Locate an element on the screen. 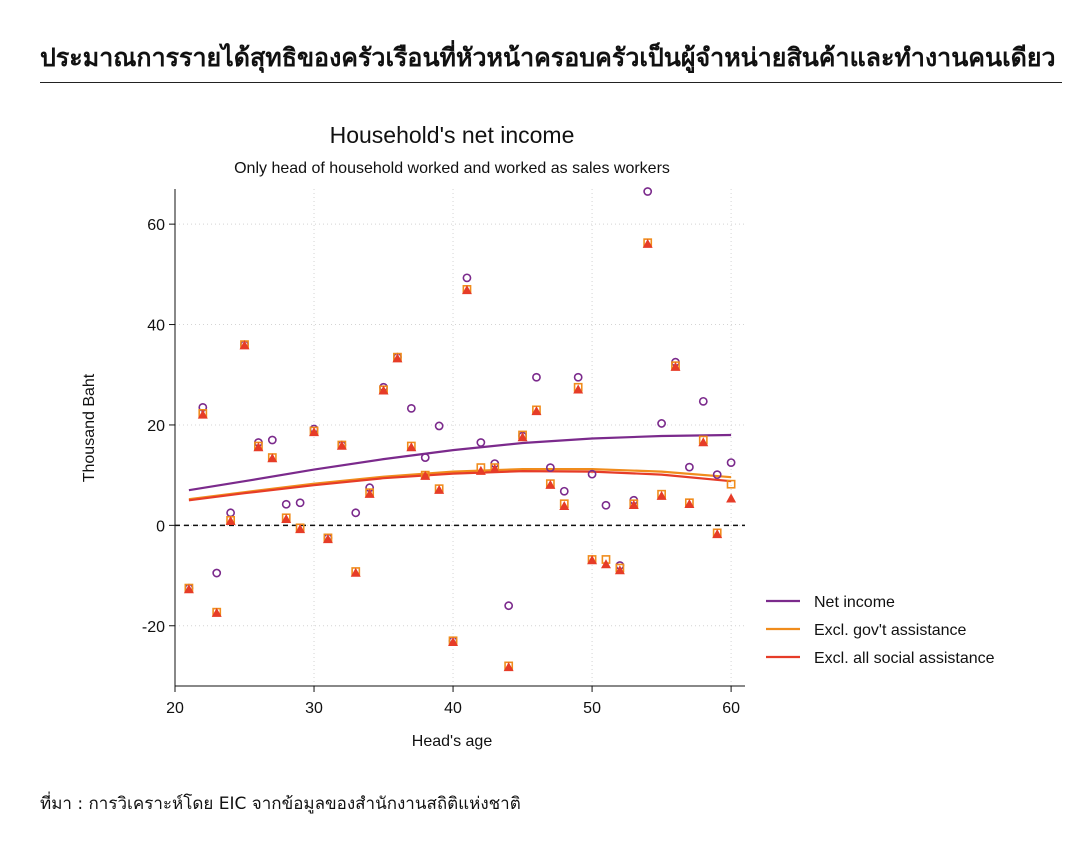 This screenshot has width=1092, height=845. legend-label: Excl. all social assistance is located at coordinates (904, 658).